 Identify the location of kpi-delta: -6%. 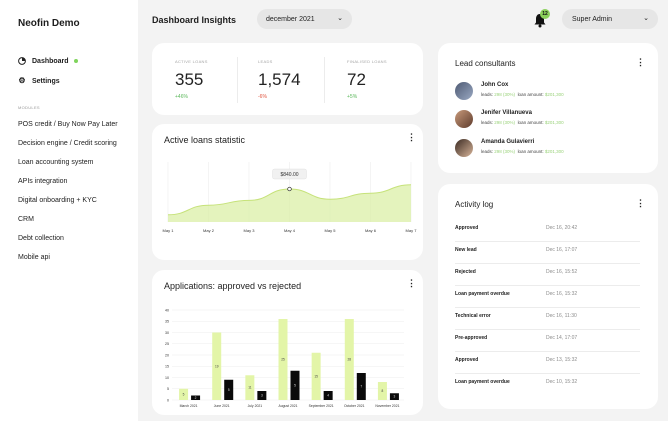
(262, 97).